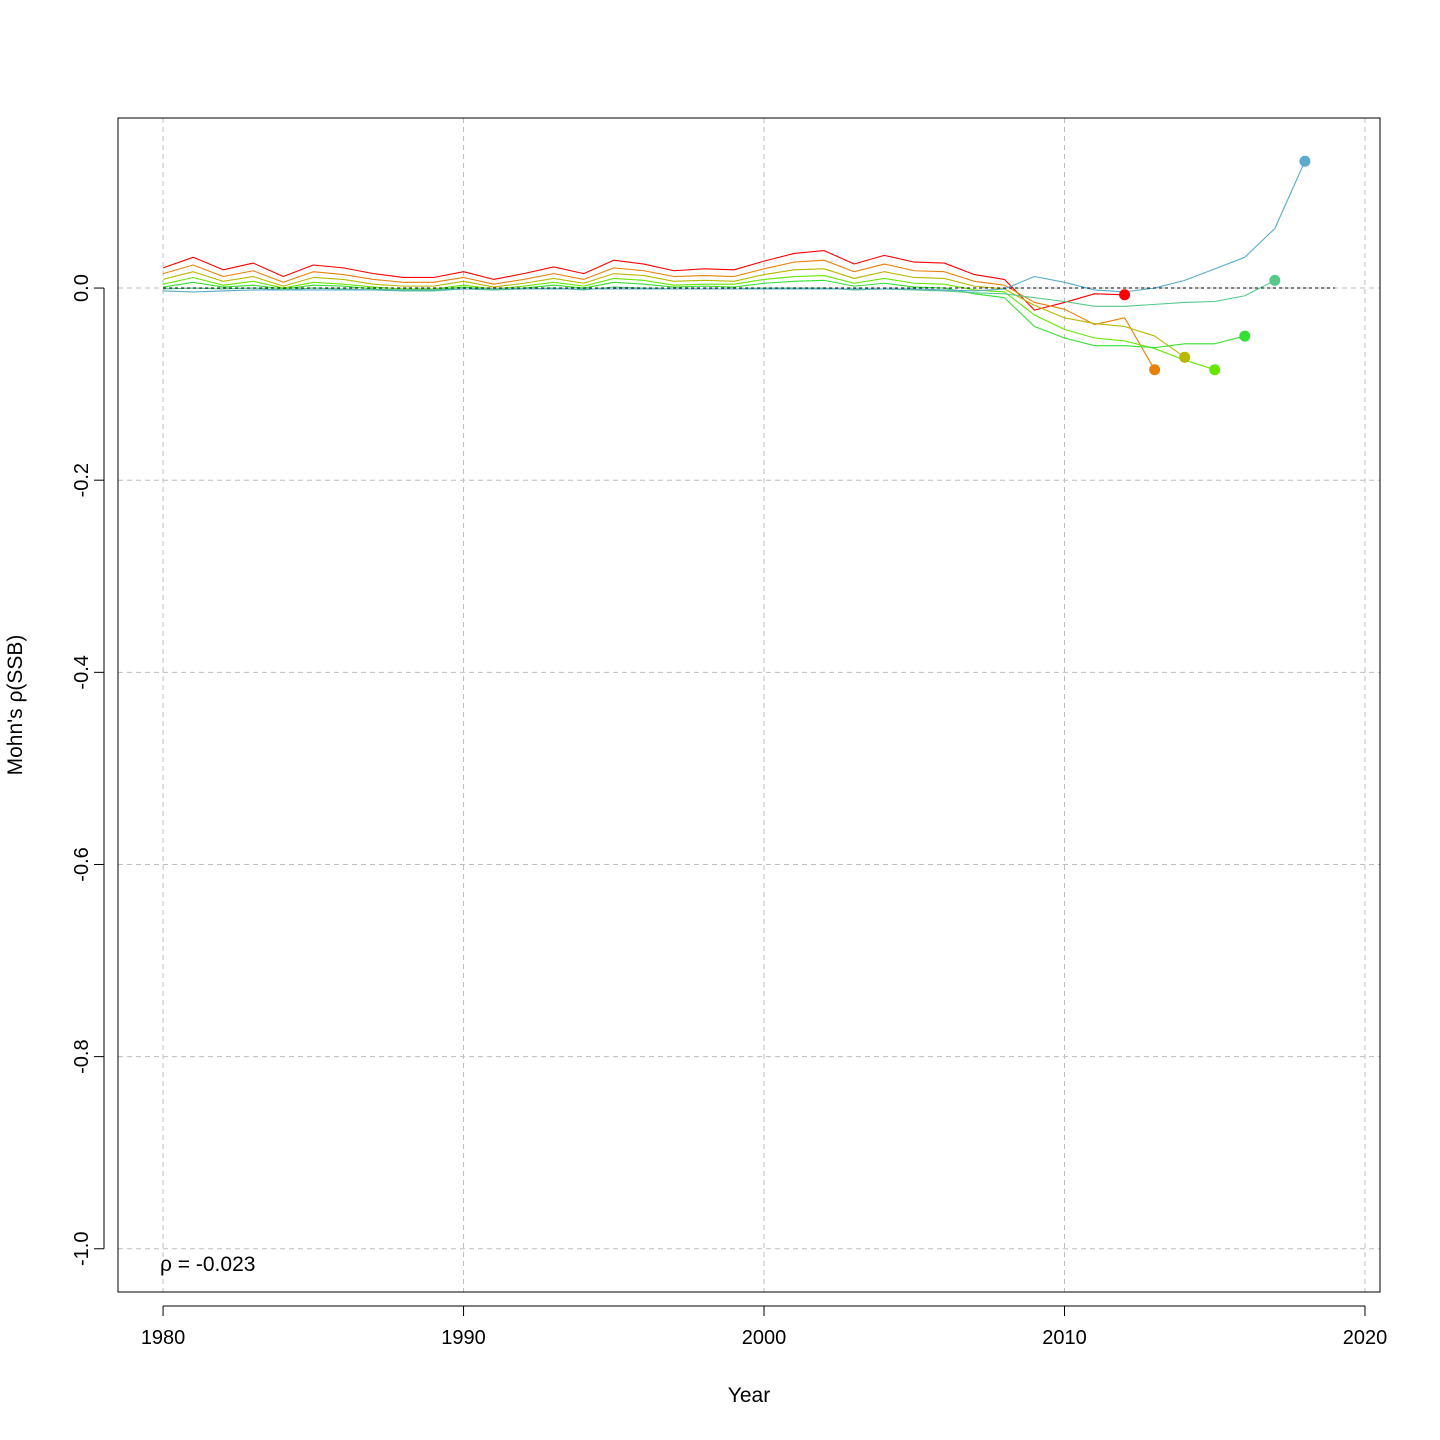 The width and height of the screenshot is (1440, 1440). I want to click on x-tick-label: 1980, so click(163, 1338).